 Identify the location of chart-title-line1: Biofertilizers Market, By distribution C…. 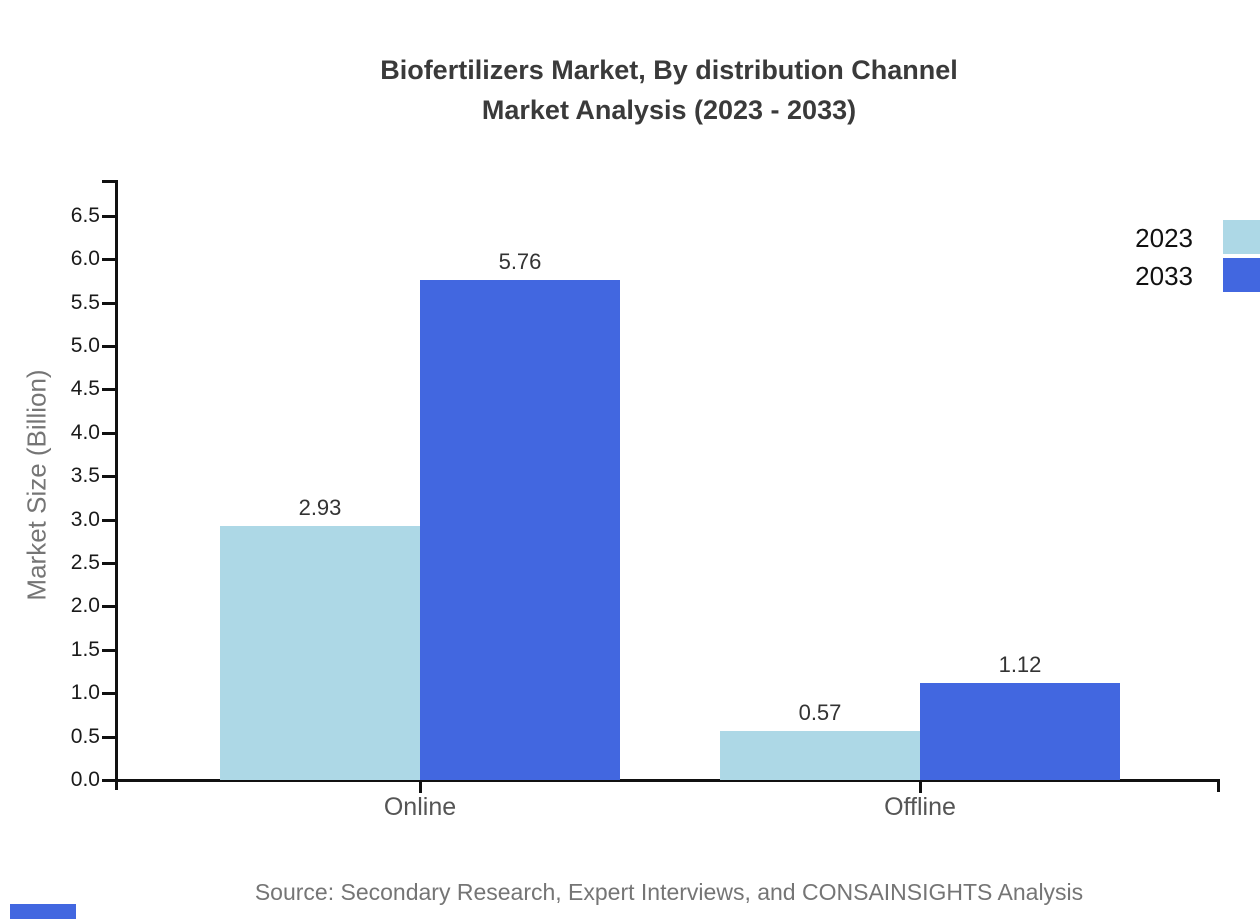
(669, 70).